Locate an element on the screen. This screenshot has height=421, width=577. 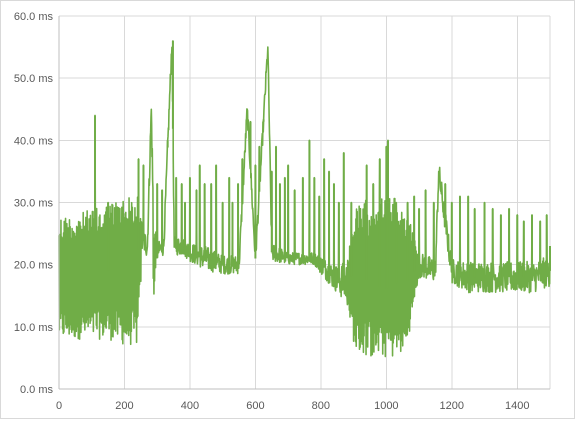
y-tick-label: 60.0 ms is located at coordinates (34, 17).